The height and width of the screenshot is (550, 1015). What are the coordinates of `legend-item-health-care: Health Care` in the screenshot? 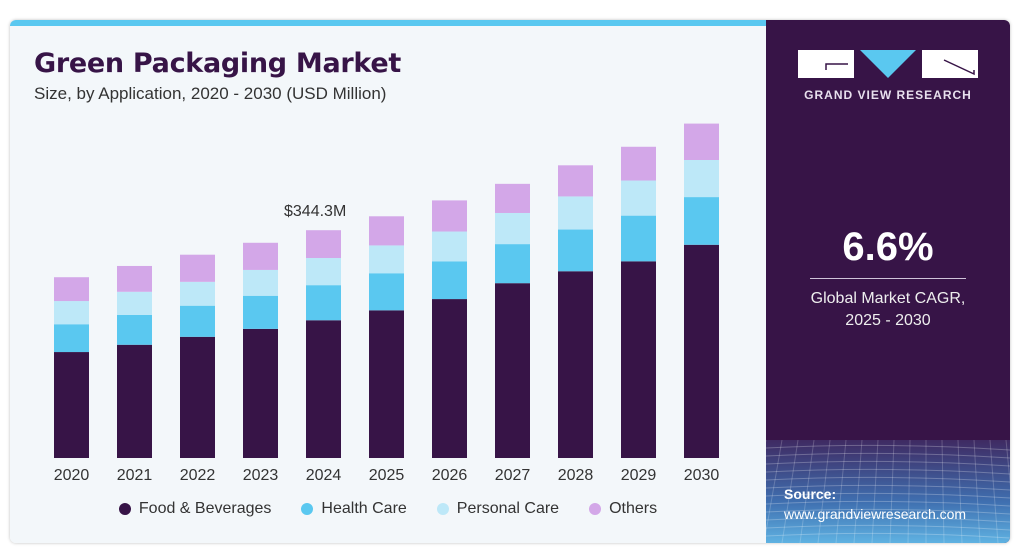 It's located at (354, 509).